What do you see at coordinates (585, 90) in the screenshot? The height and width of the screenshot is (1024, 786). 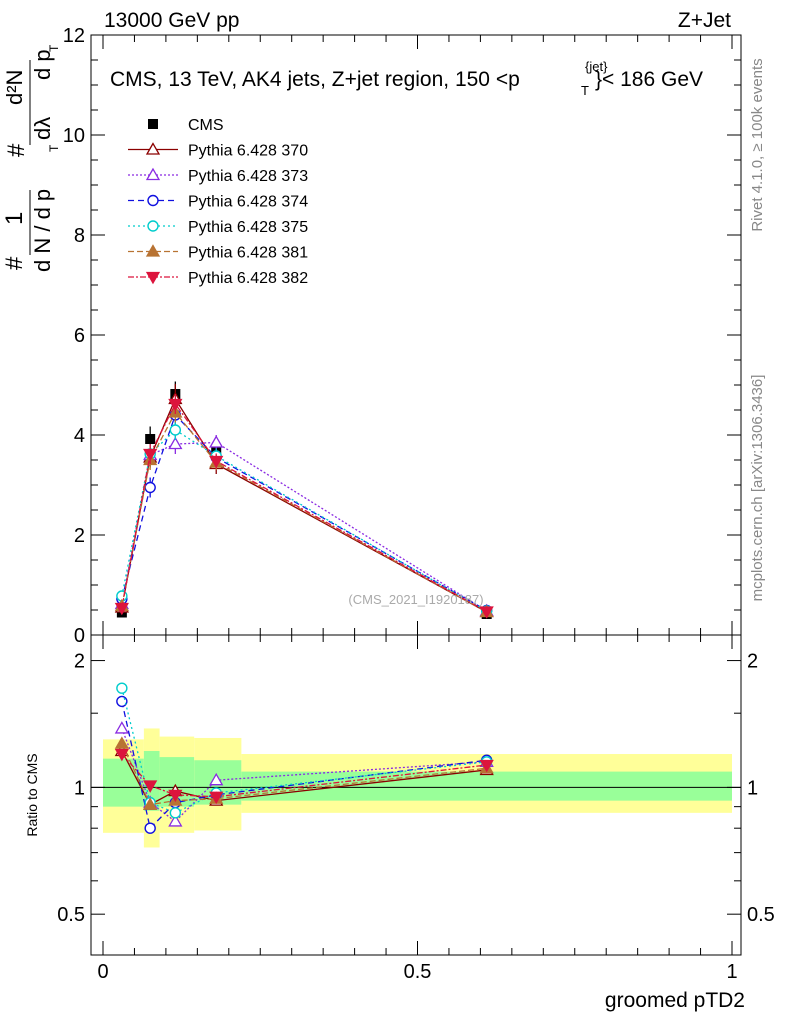 I see `title-sub: T` at bounding box center [585, 90].